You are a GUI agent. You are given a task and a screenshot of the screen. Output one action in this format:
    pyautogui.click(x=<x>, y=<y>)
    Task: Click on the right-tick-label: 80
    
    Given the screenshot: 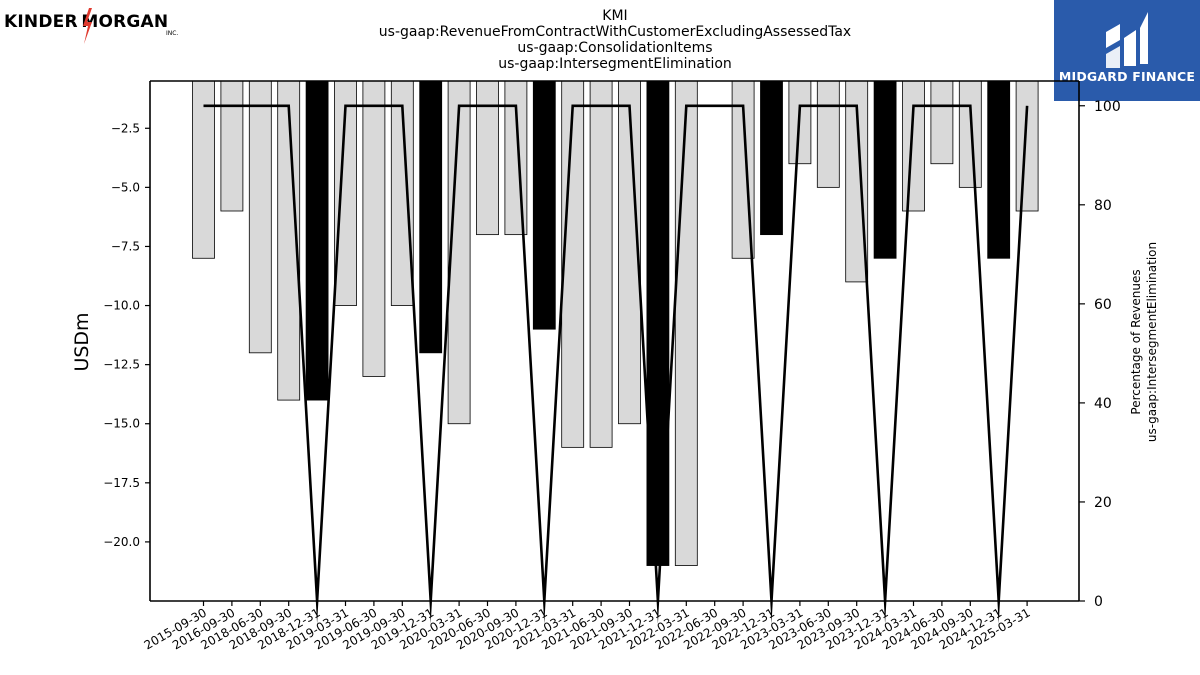 What is the action you would take?
    pyautogui.click(x=1103, y=206)
    